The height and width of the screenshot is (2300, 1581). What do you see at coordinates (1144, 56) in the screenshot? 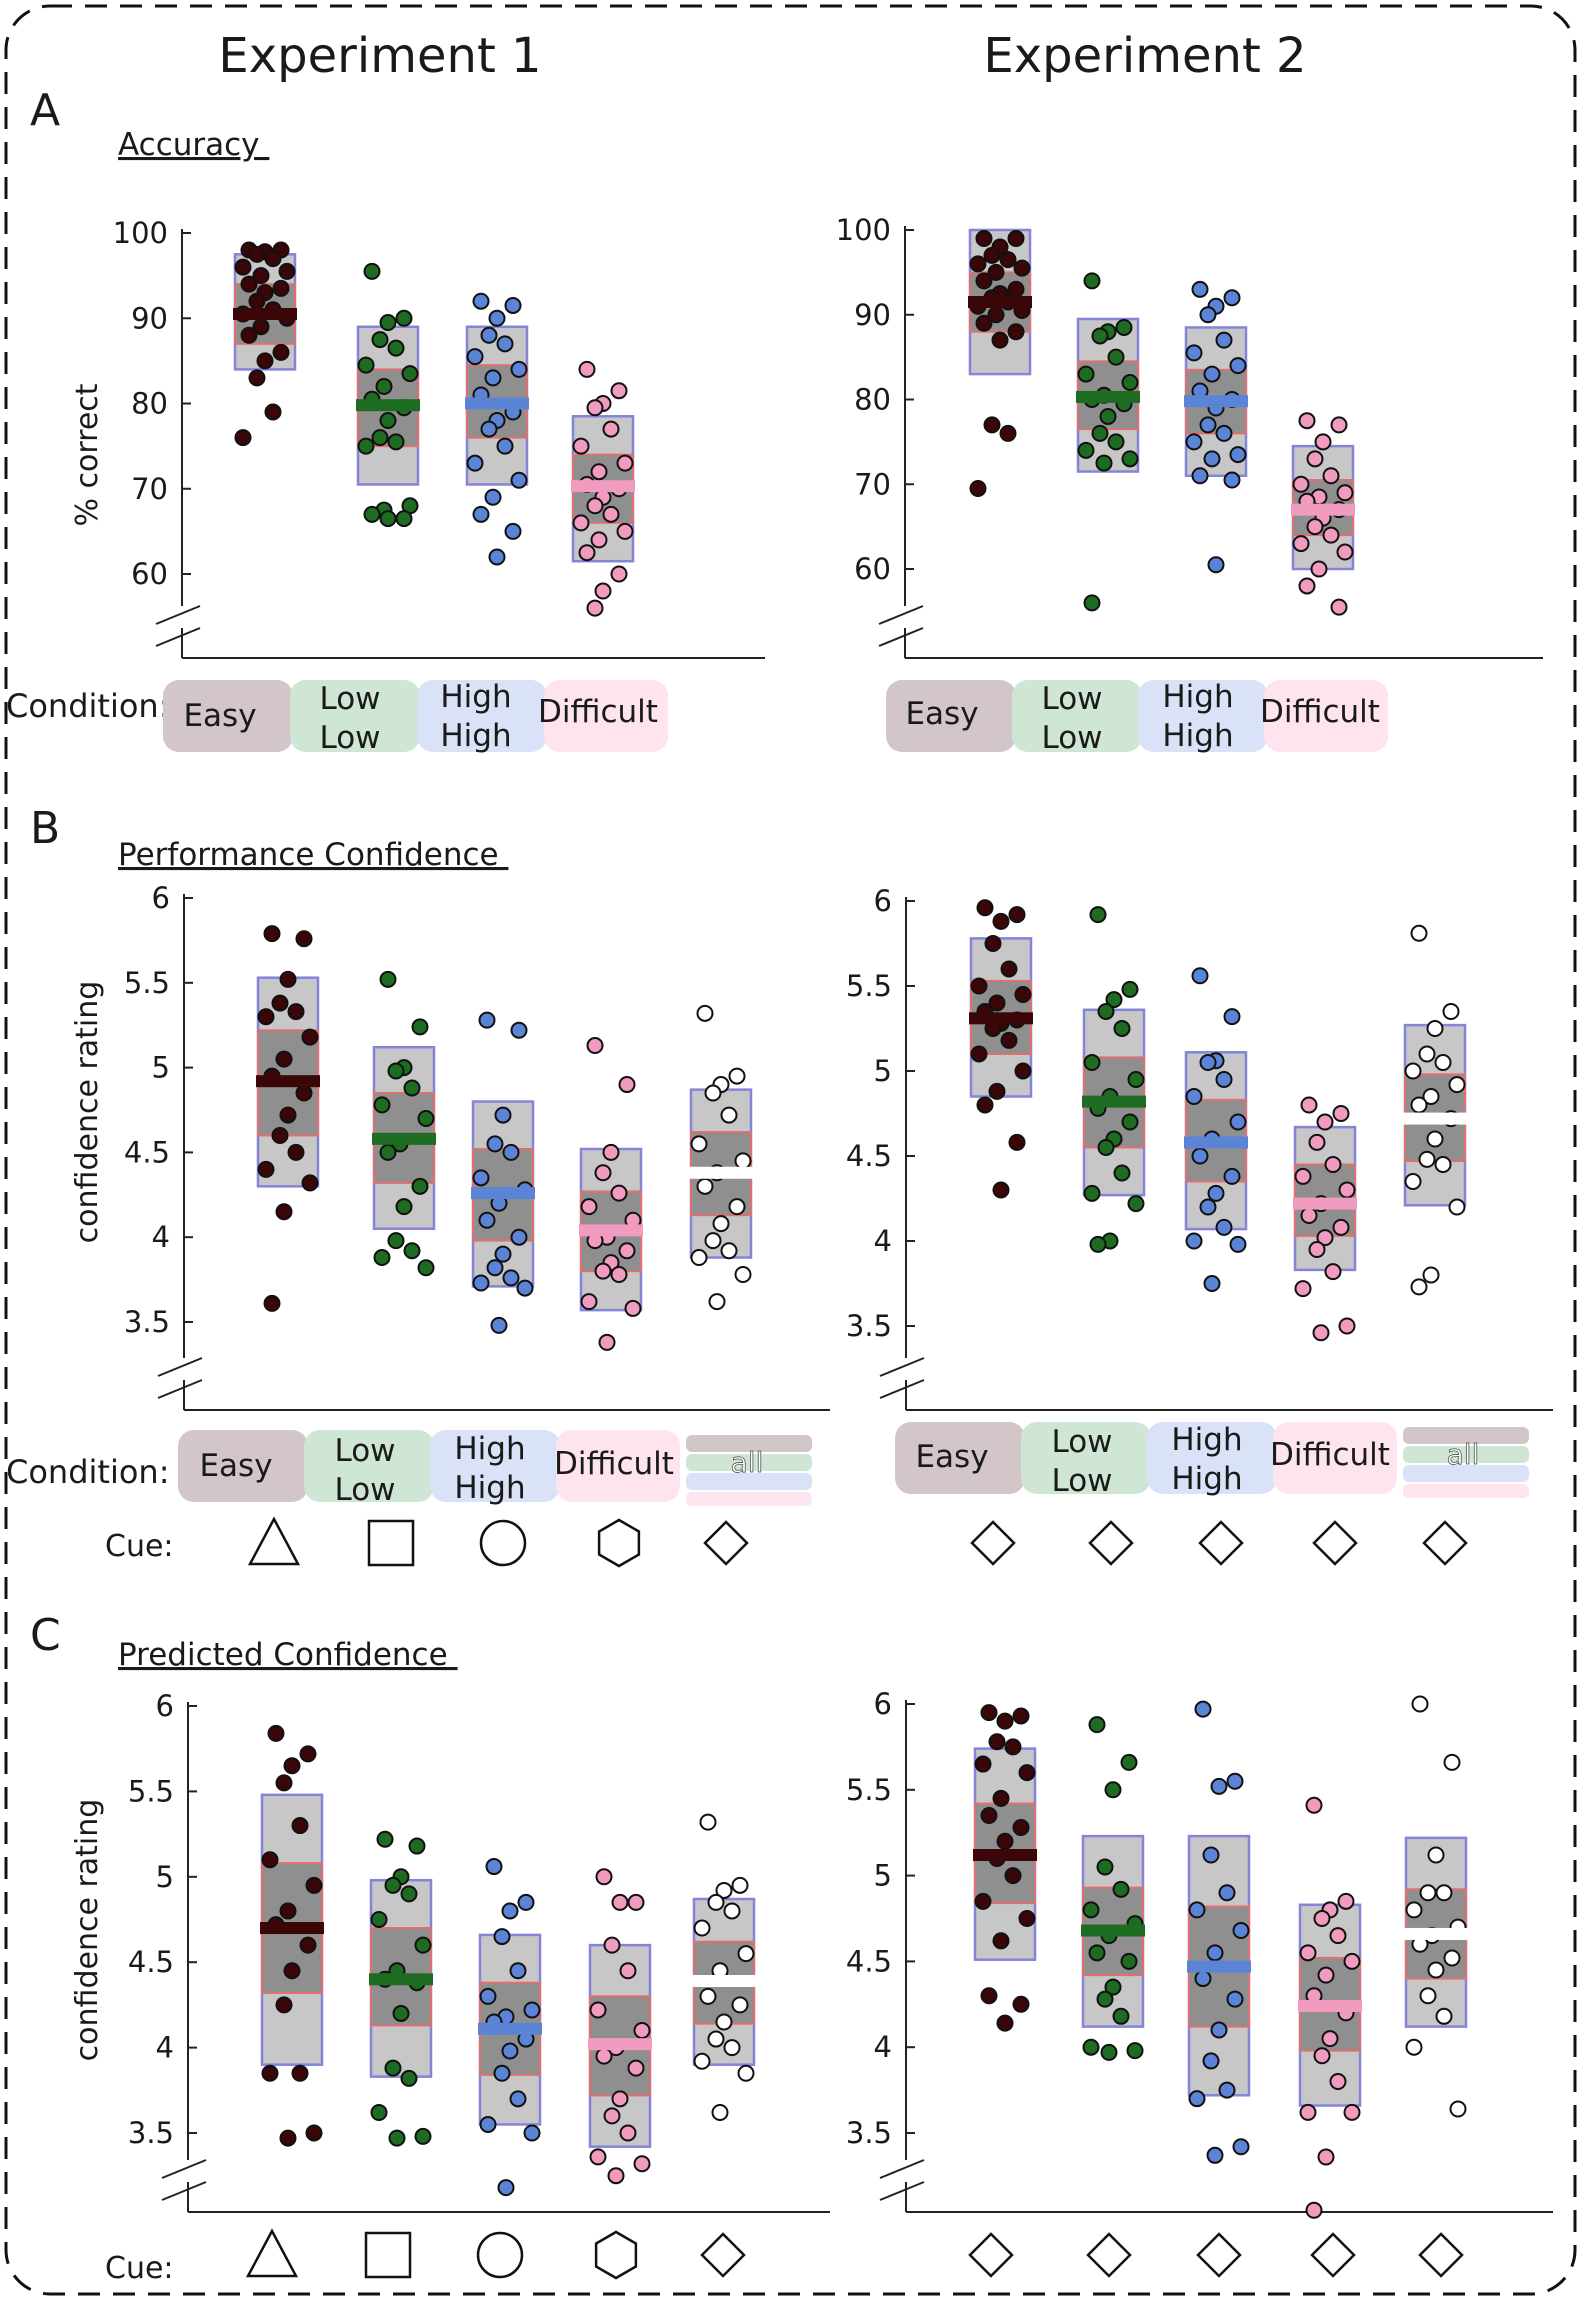
I see `header-experiment-2: Experiment 2` at bounding box center [1144, 56].